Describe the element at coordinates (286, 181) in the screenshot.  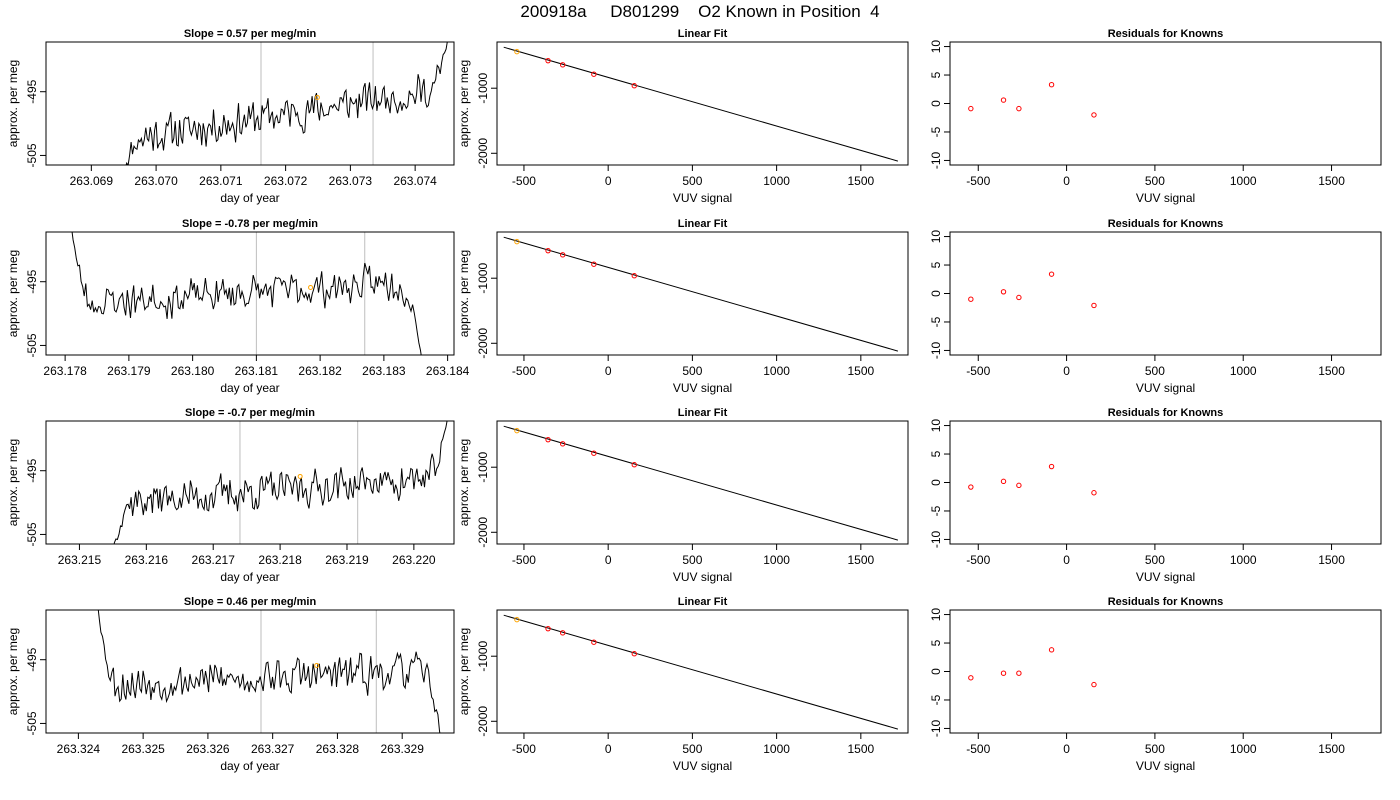
I see `x-tick-label: 263.072` at that location.